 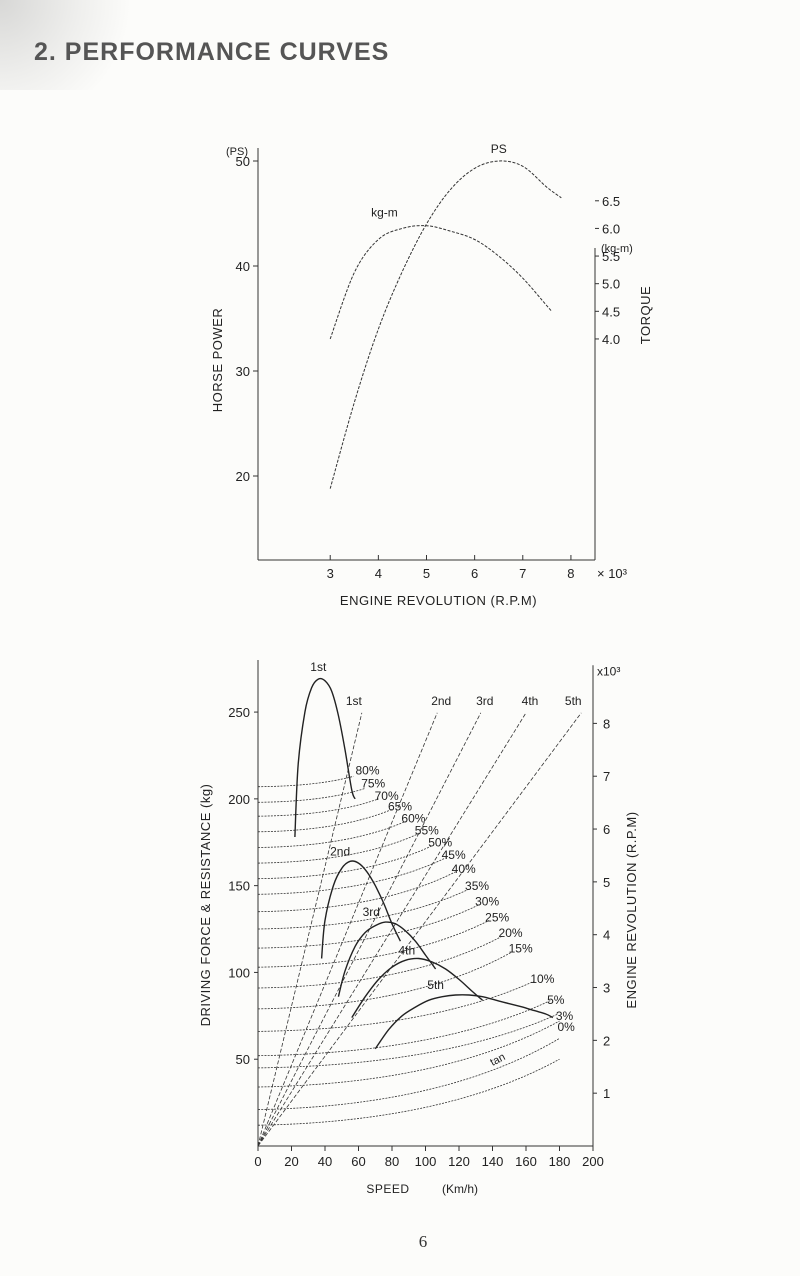 I want to click on grade-label: 35%, so click(x=477, y=886).